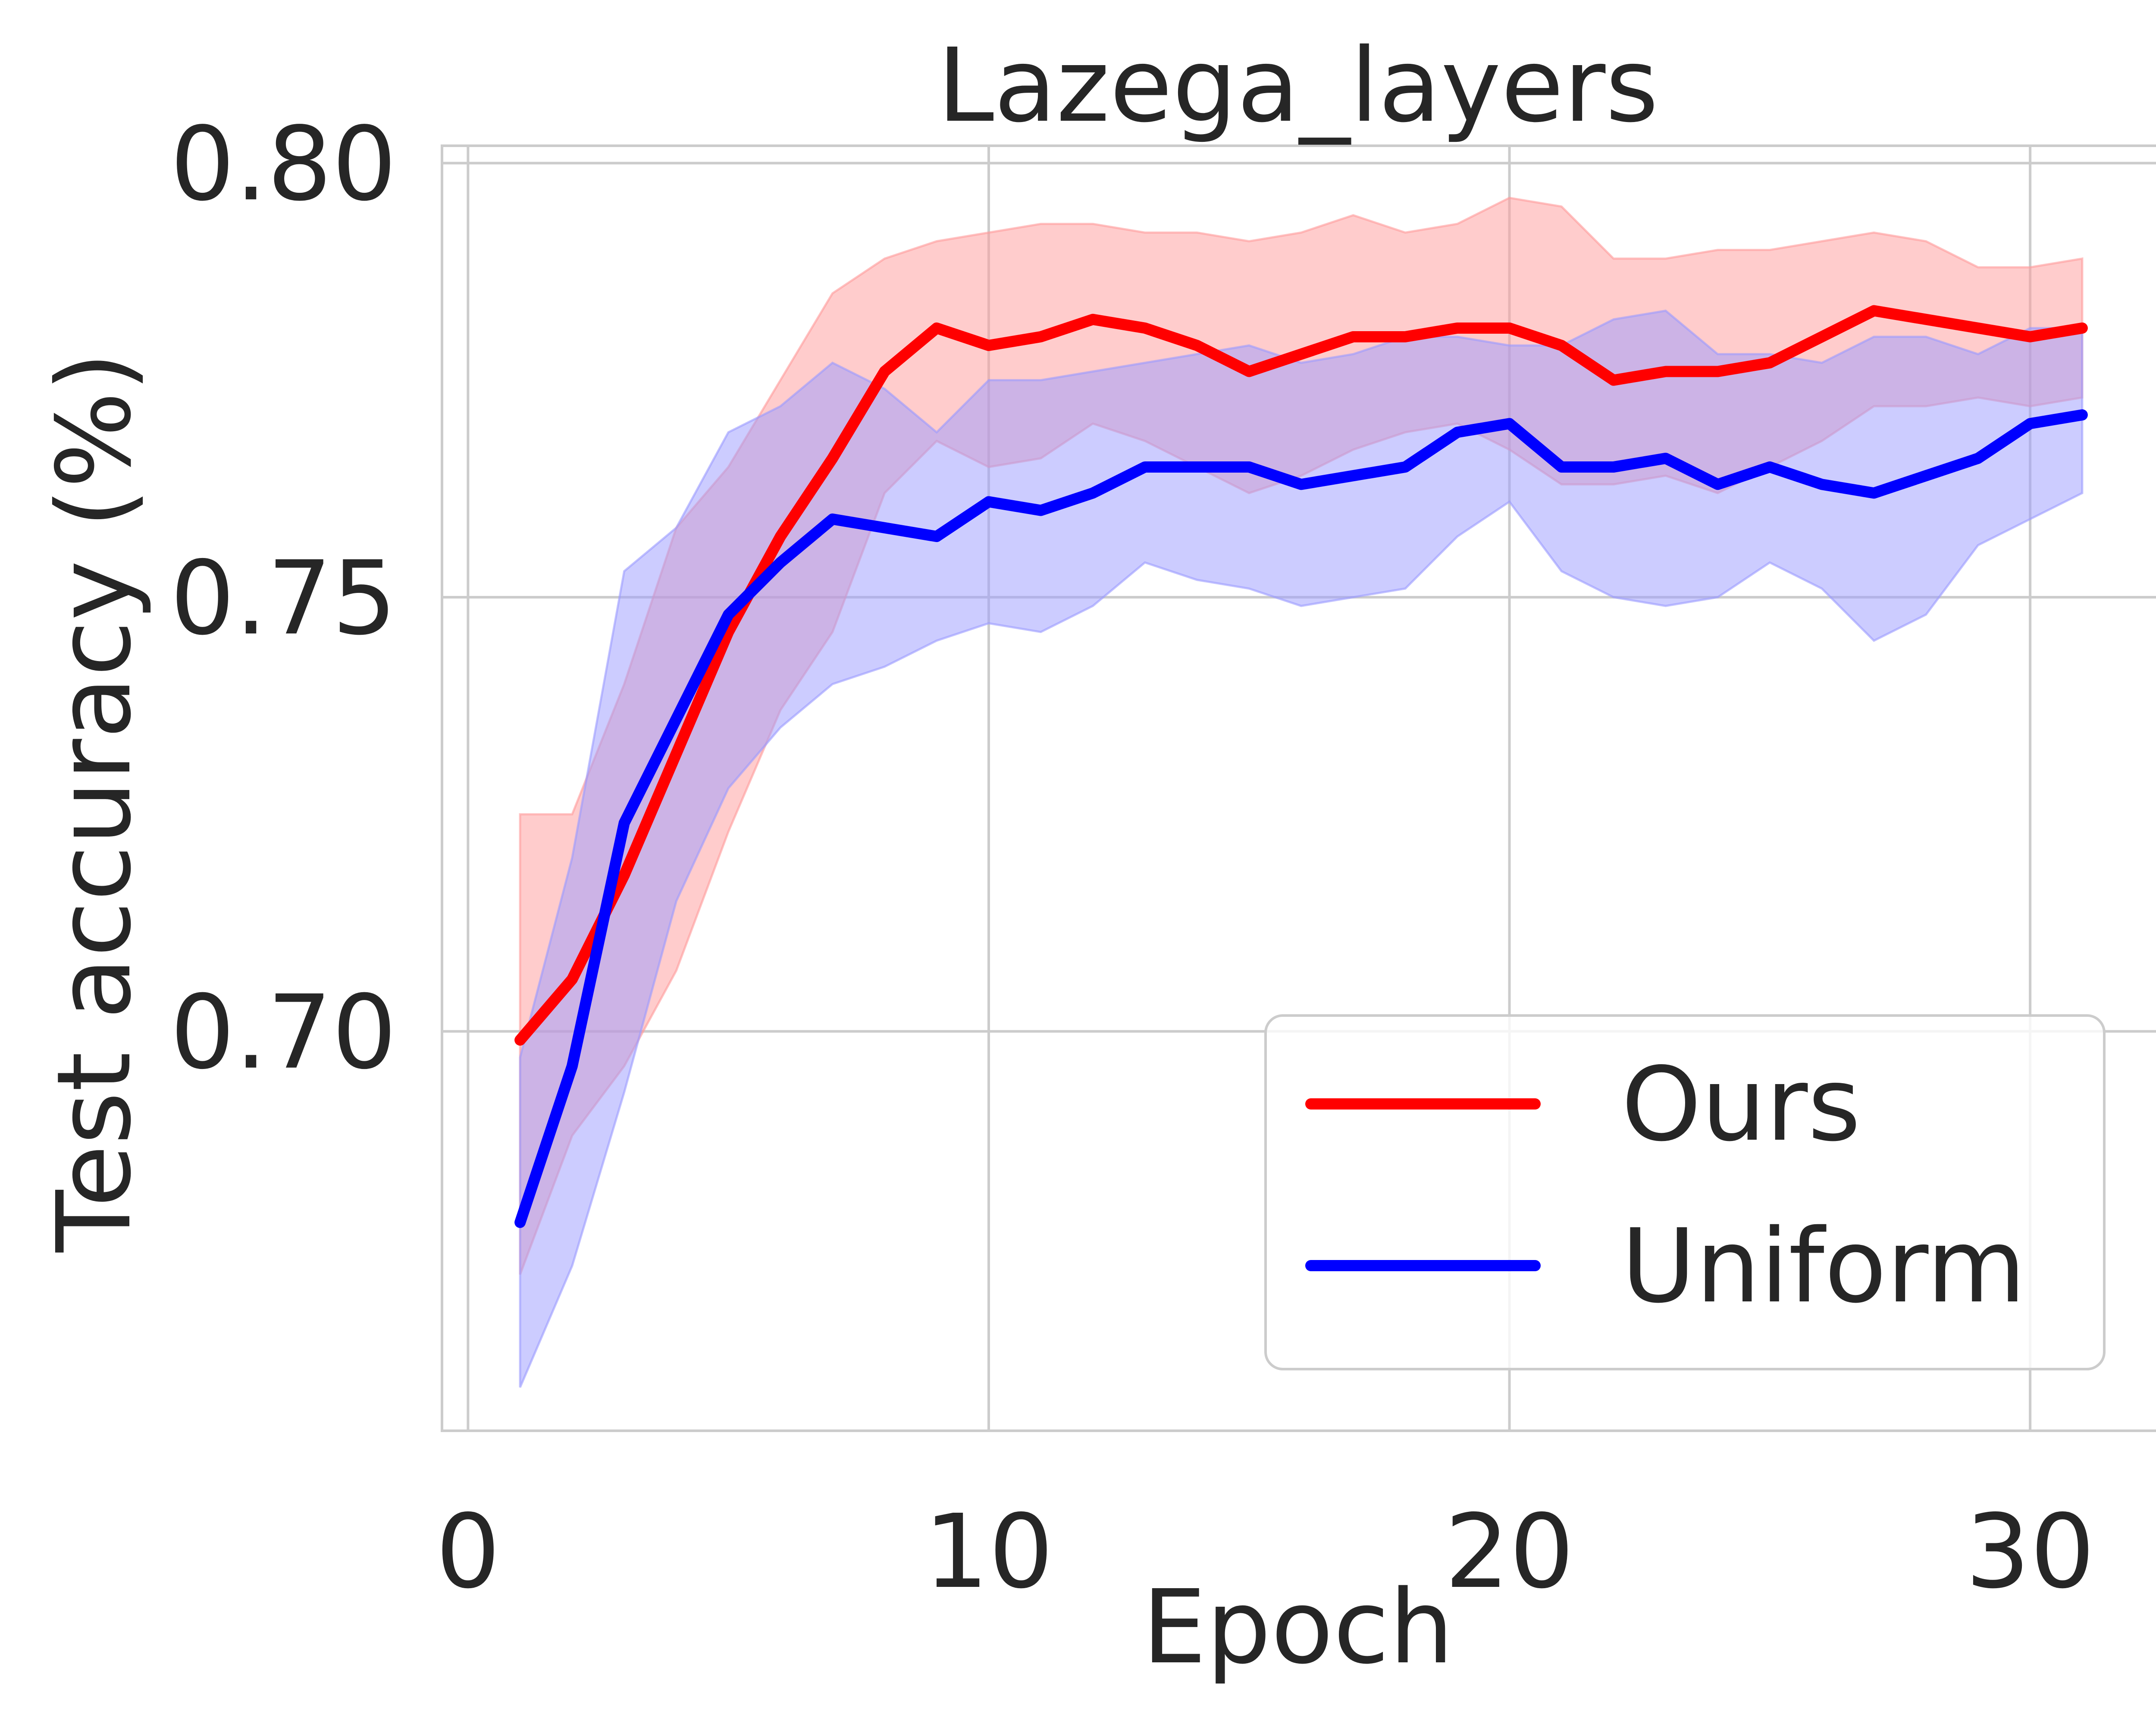  What do you see at coordinates (988, 1551) in the screenshot?
I see `x-tick-label: 10` at bounding box center [988, 1551].